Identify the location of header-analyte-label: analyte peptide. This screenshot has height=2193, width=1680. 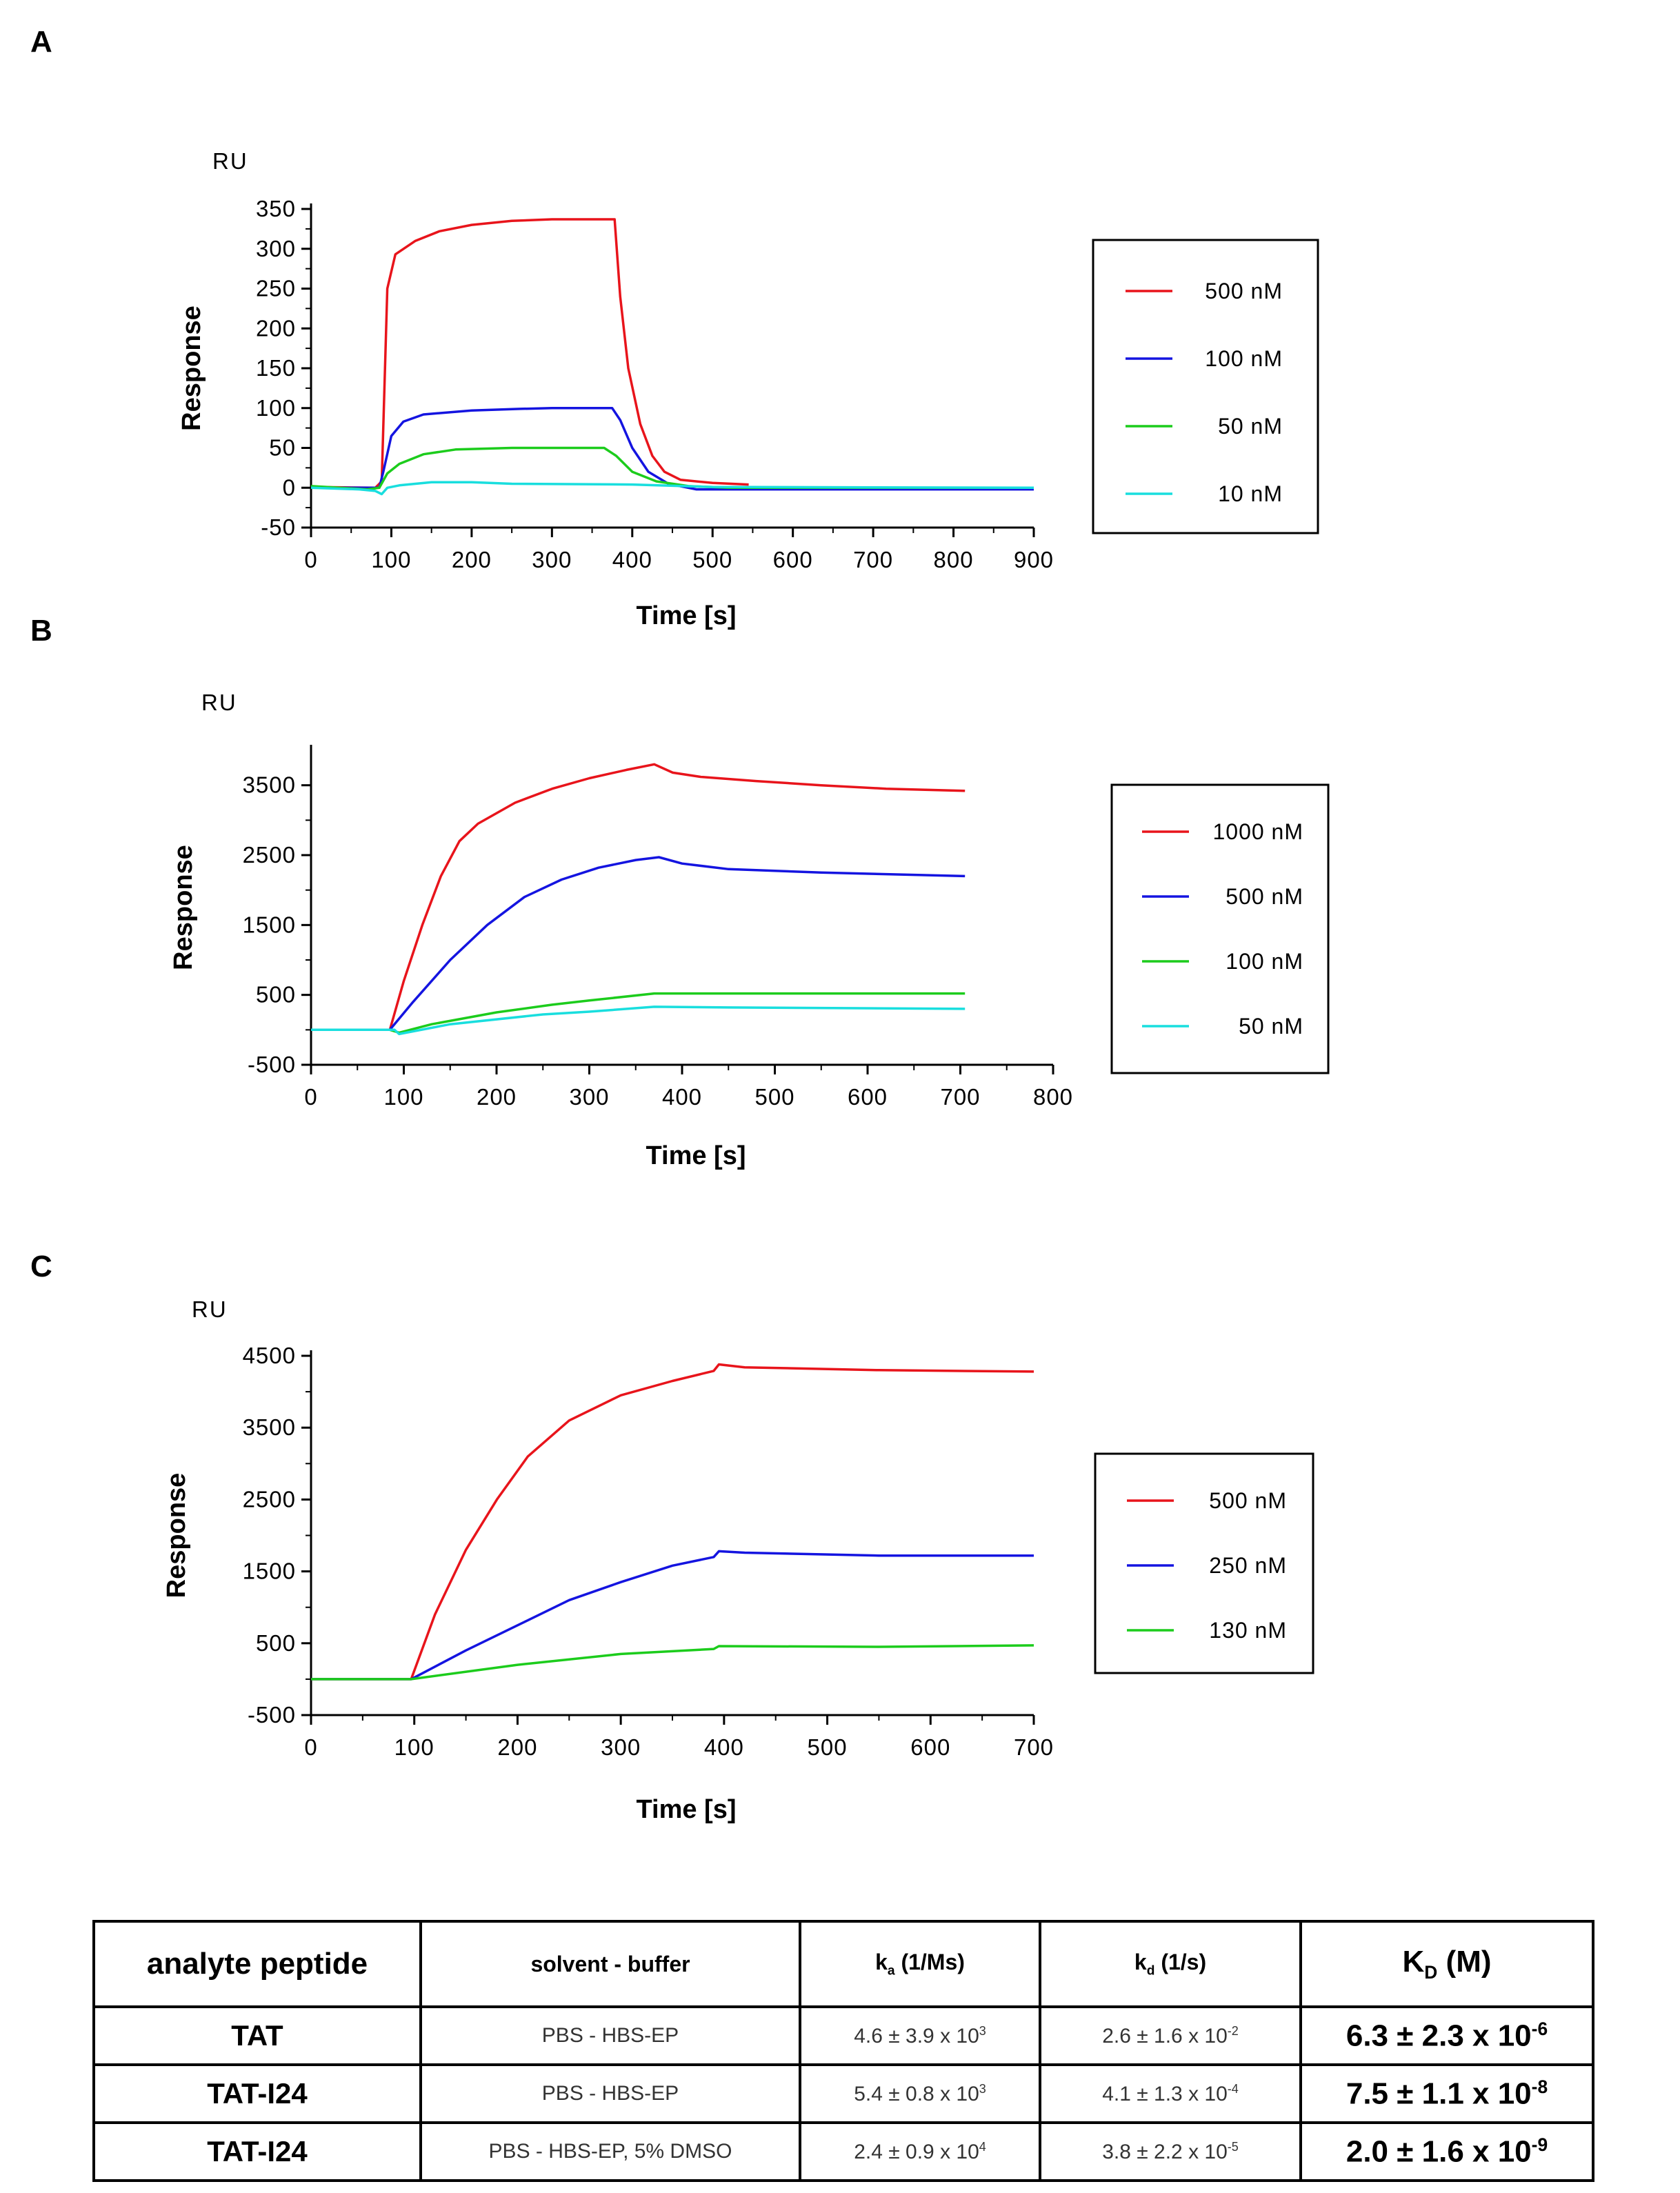
(257, 1964).